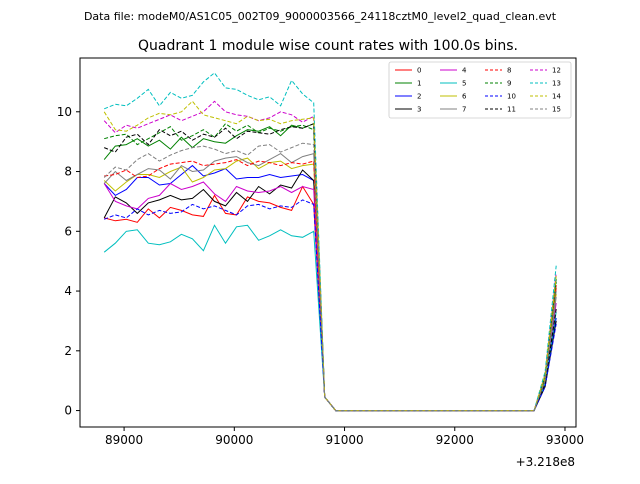 This screenshot has width=640, height=484. Describe the element at coordinates (511, 97) in the screenshot. I see `legend-label-10: 10` at that location.